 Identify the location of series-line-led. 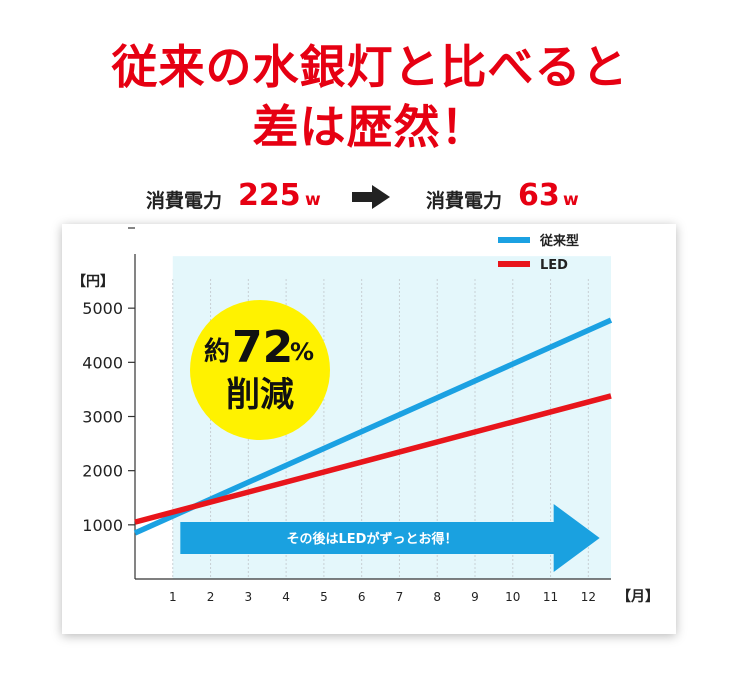
(373, 459).